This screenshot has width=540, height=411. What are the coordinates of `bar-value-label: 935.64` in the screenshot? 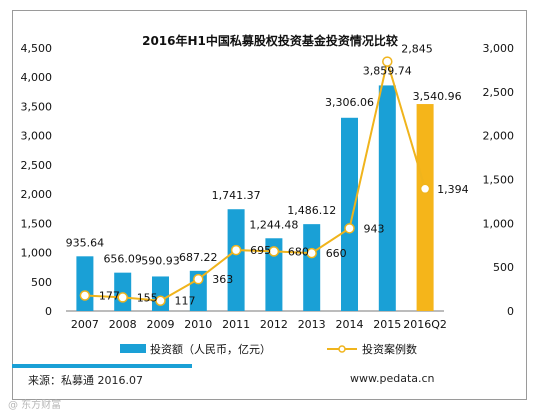 It's located at (85, 242).